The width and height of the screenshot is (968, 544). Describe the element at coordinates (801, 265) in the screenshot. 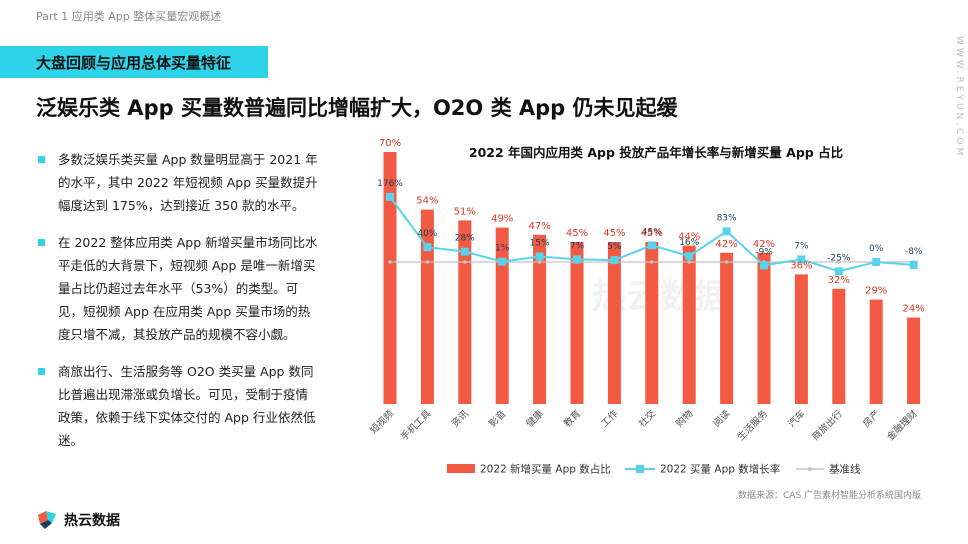

I see `bar-value-label: 36%` at that location.